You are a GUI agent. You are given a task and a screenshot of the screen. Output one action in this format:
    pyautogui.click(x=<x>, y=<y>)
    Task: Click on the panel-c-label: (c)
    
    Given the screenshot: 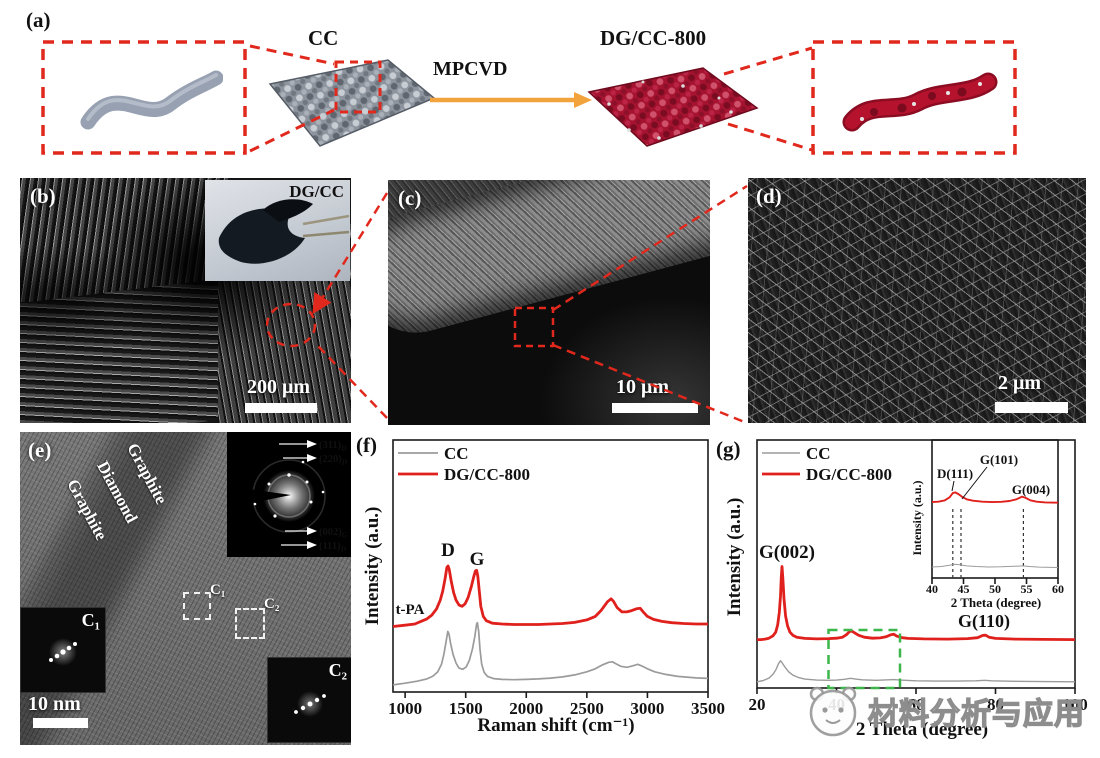 What is the action you would take?
    pyautogui.click(x=410, y=198)
    